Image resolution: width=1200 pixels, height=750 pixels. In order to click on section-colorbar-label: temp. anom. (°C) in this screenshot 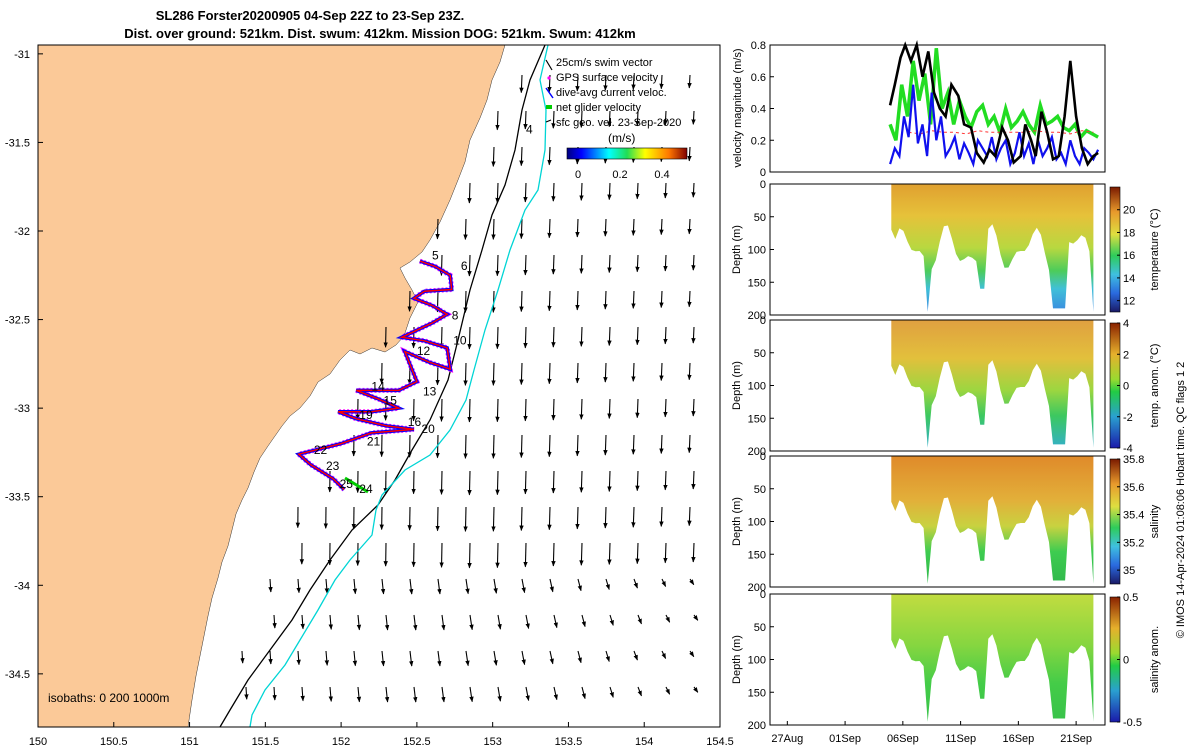, I will do `click(1155, 386)`.